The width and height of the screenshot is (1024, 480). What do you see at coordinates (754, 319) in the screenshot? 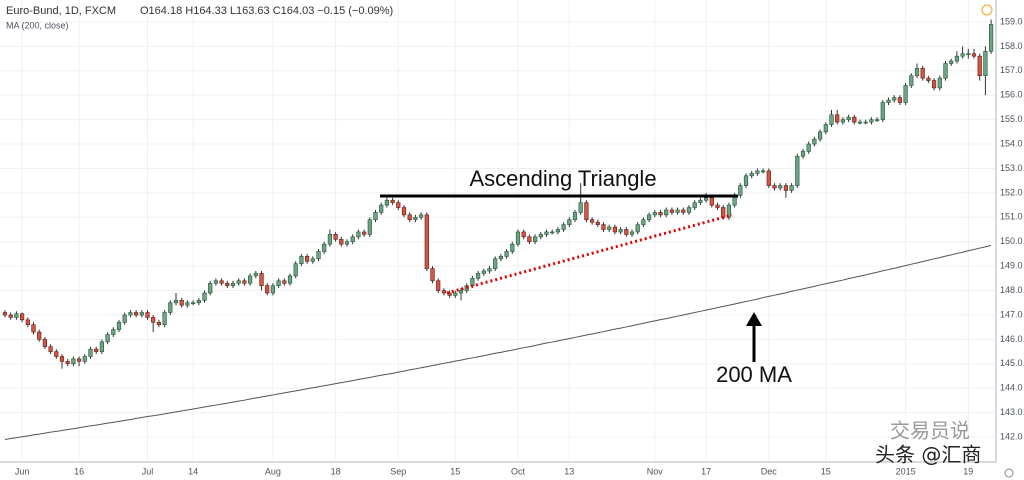
I see `arrow-head` at bounding box center [754, 319].